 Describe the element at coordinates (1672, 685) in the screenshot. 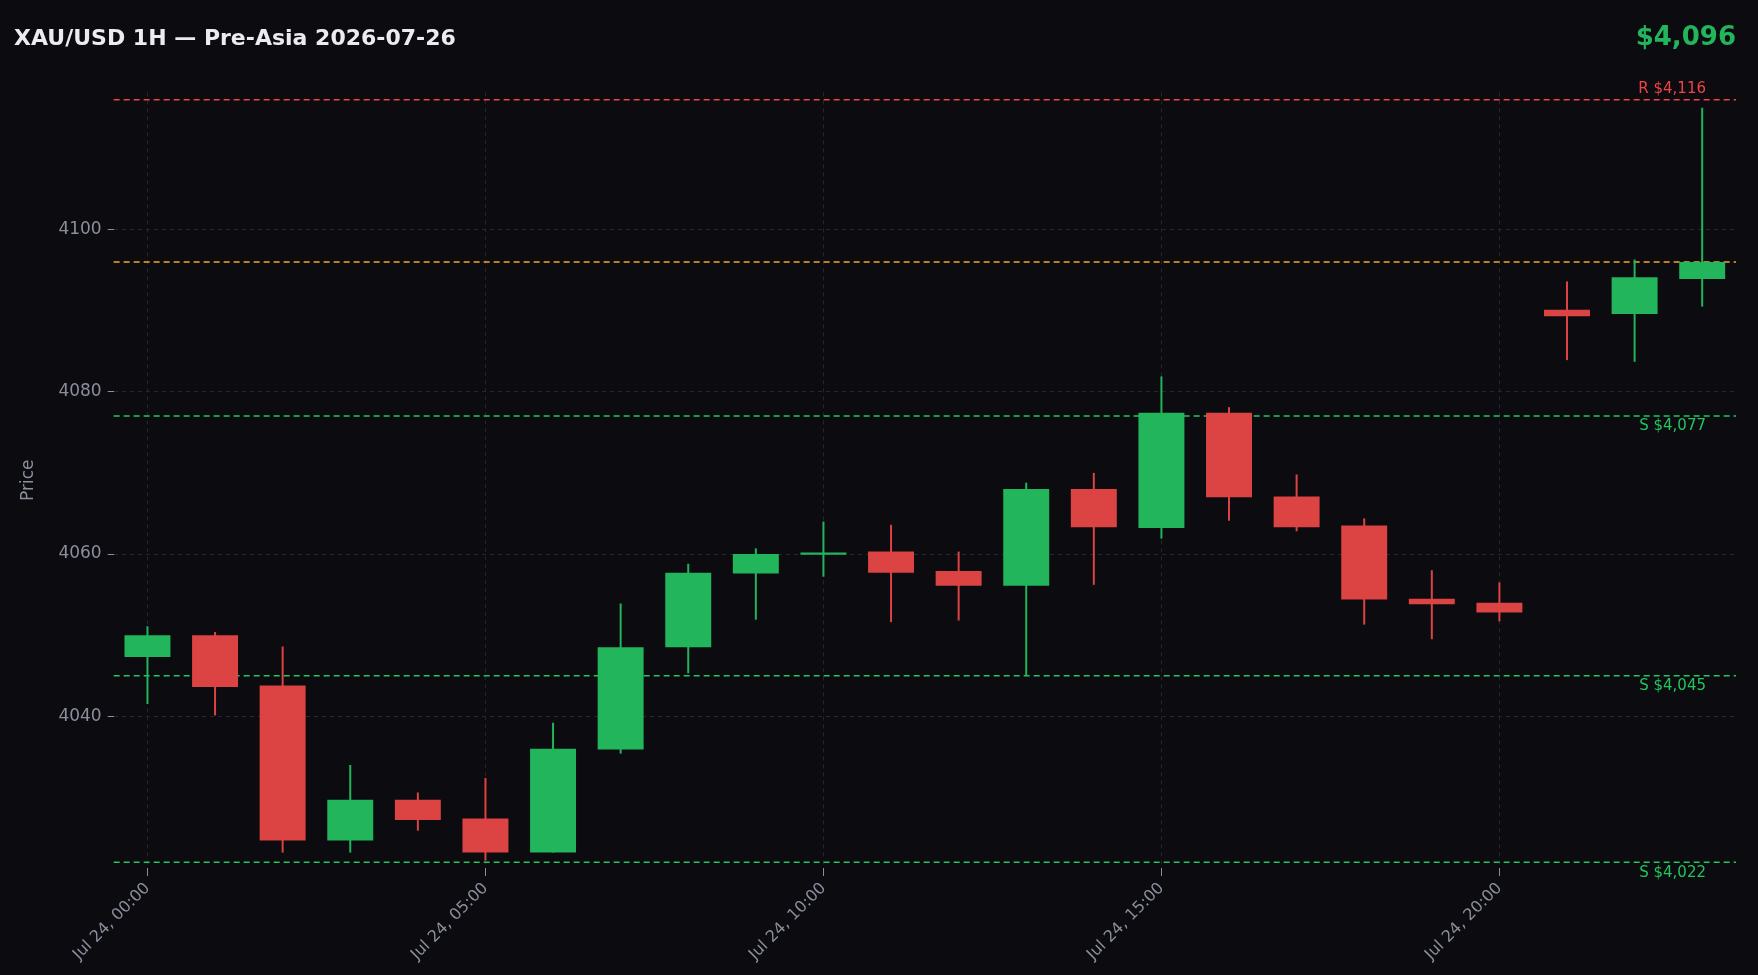

I see `ref-line-label: S $4,045` at that location.